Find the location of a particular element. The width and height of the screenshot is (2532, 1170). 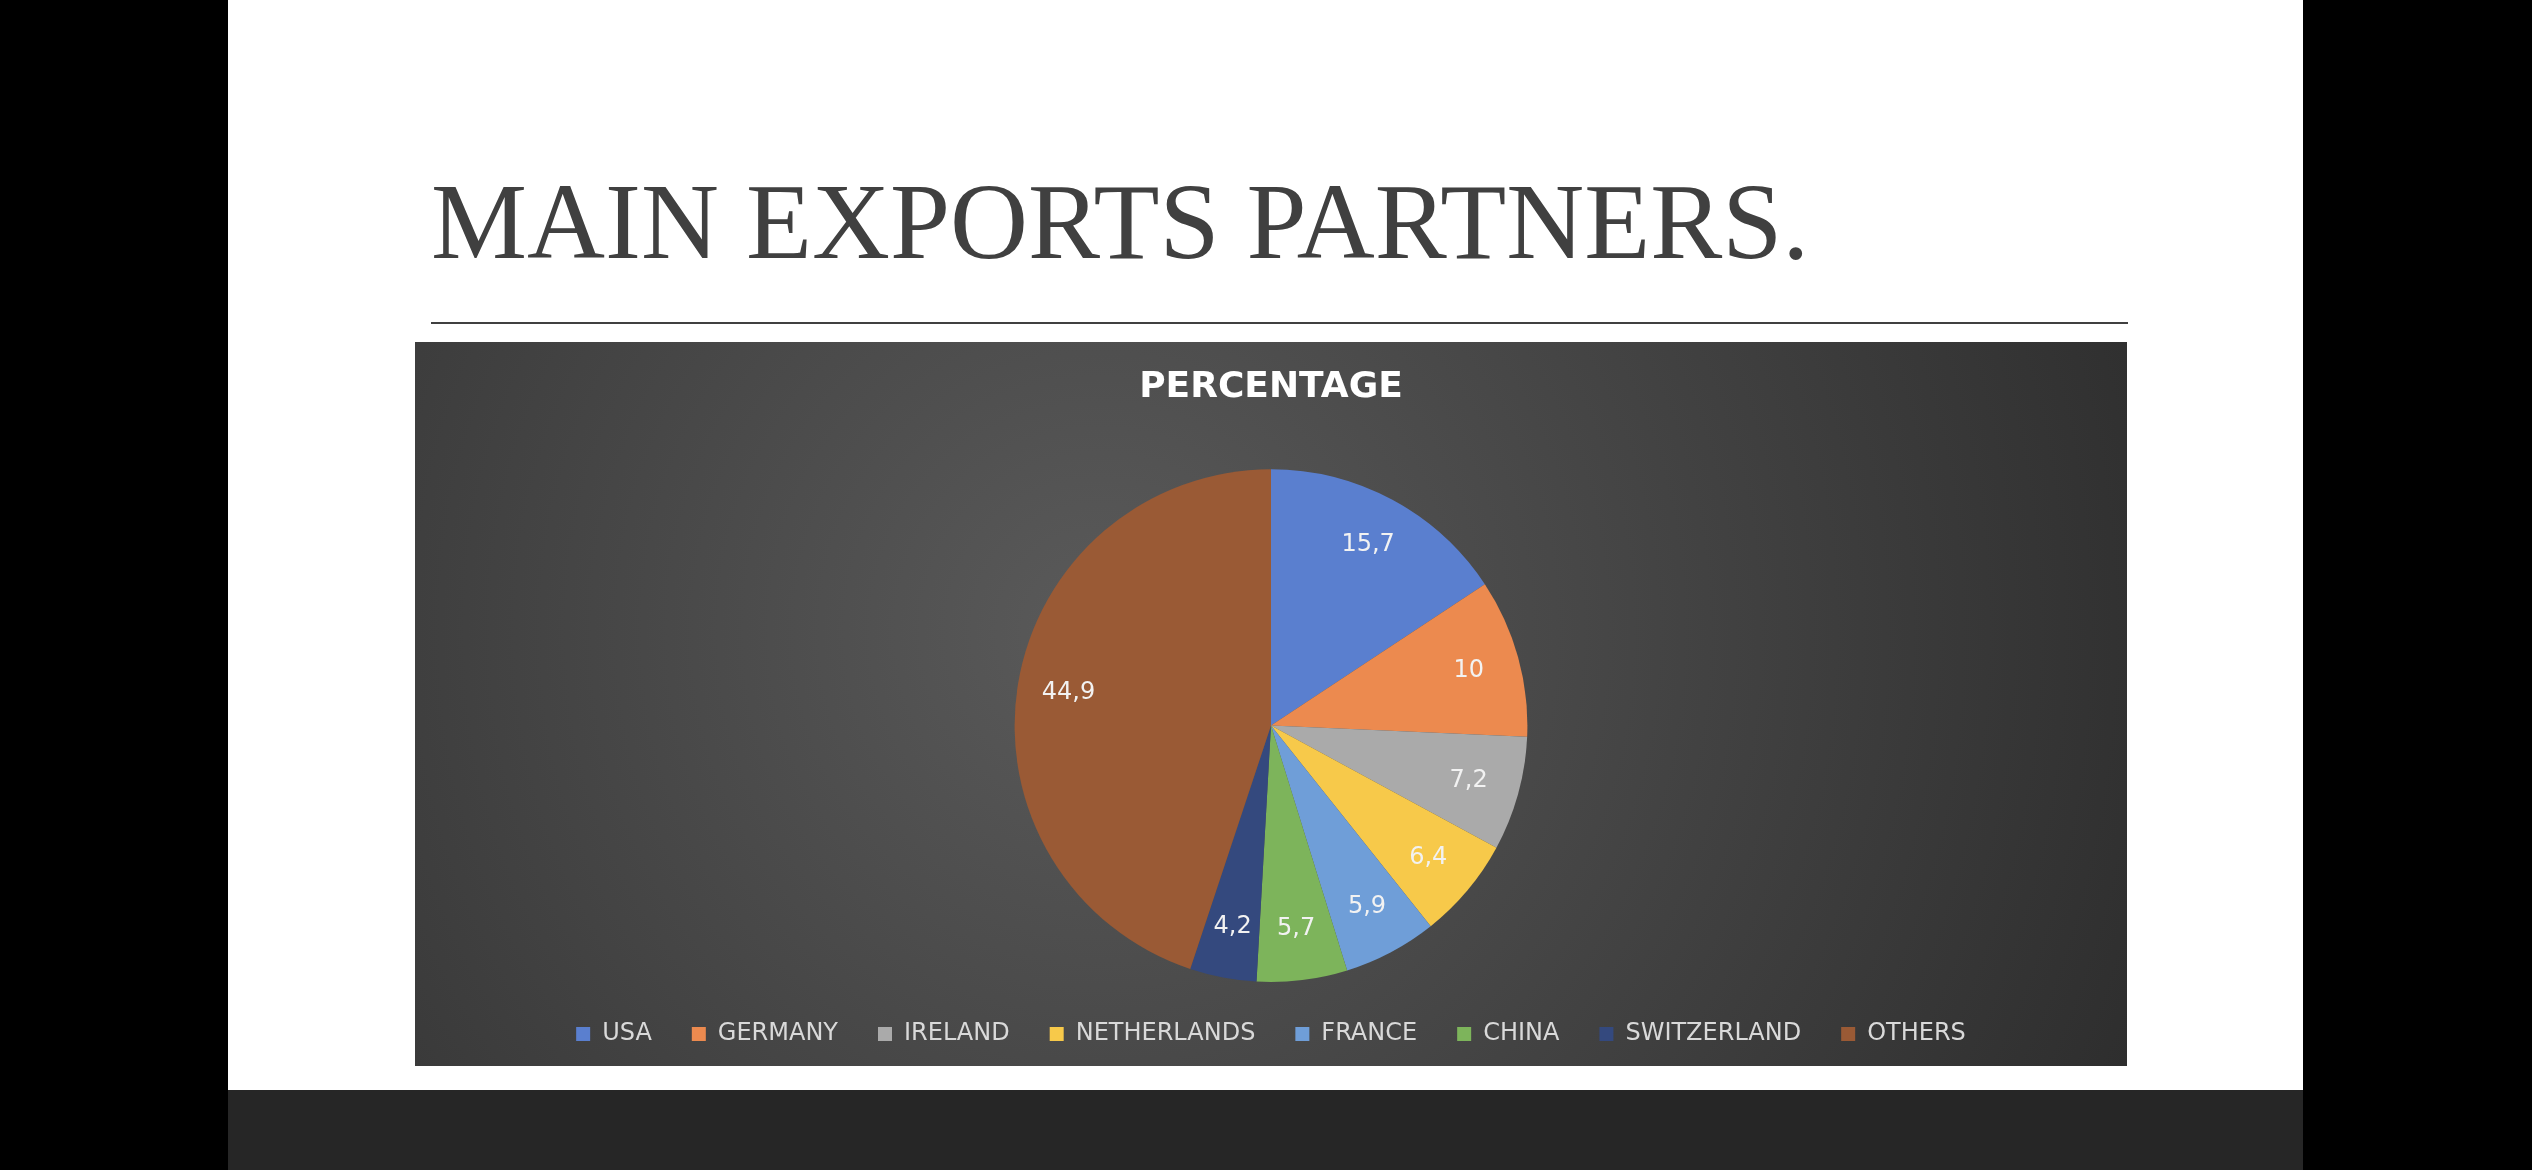

data-label: 15,7 is located at coordinates (1368, 543).